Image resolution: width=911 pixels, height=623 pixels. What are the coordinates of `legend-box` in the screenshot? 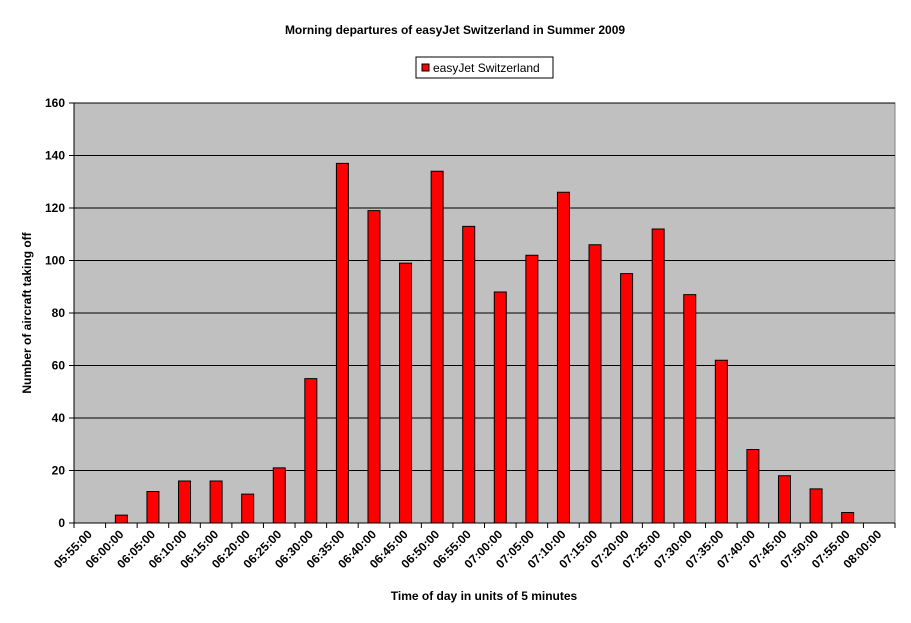 It's located at (484, 67).